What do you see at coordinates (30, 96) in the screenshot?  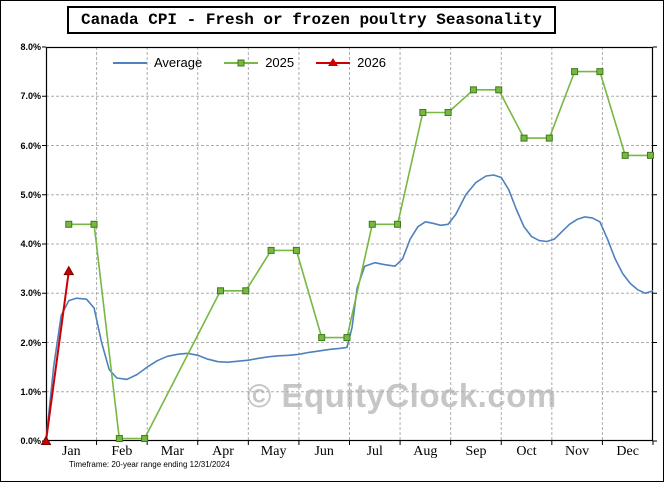 I see `y-axis-label: 7.0%` at bounding box center [30, 96].